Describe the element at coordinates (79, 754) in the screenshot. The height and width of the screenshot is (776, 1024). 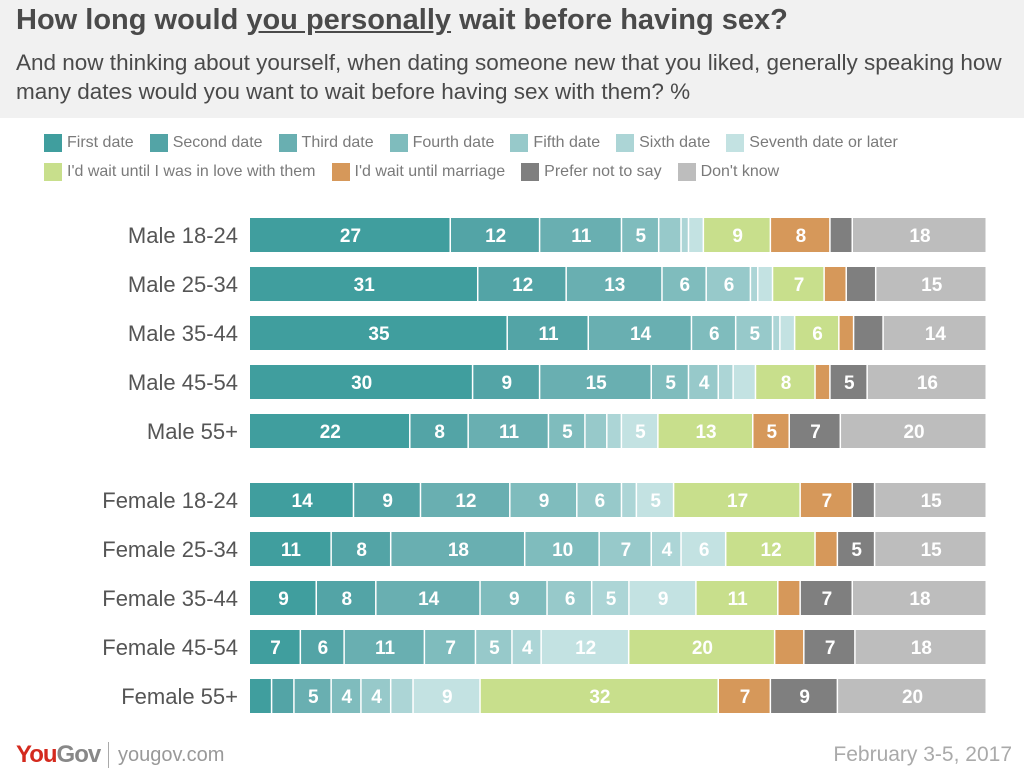
I see `logo-gov: Gov` at that location.